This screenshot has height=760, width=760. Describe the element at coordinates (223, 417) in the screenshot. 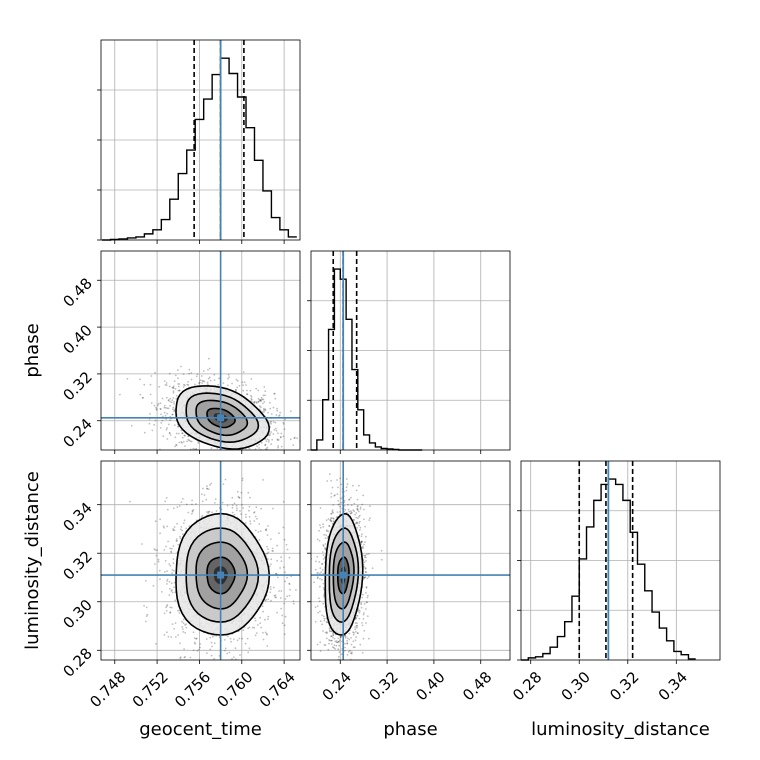

I see `contour-line` at that location.